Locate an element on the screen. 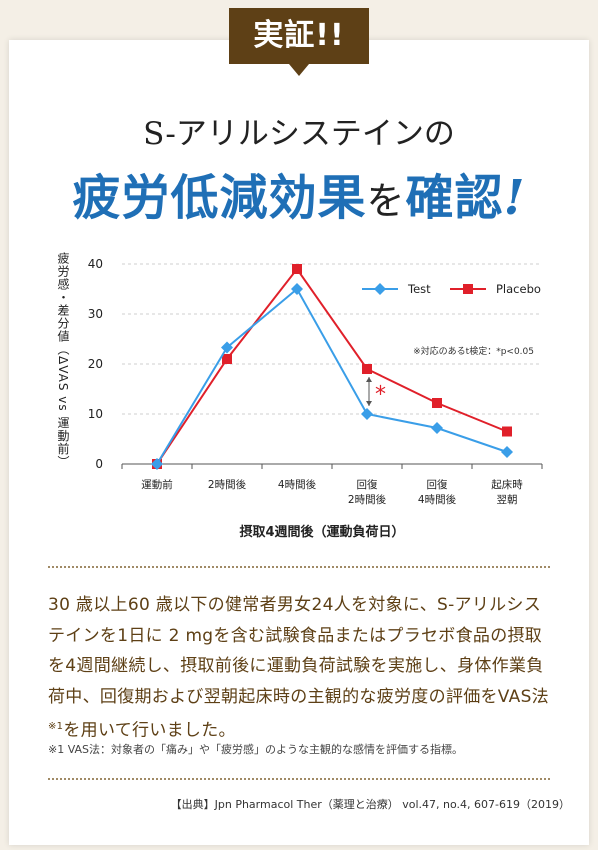 The height and width of the screenshot is (850, 598). series-line-placebo is located at coordinates (332, 366).